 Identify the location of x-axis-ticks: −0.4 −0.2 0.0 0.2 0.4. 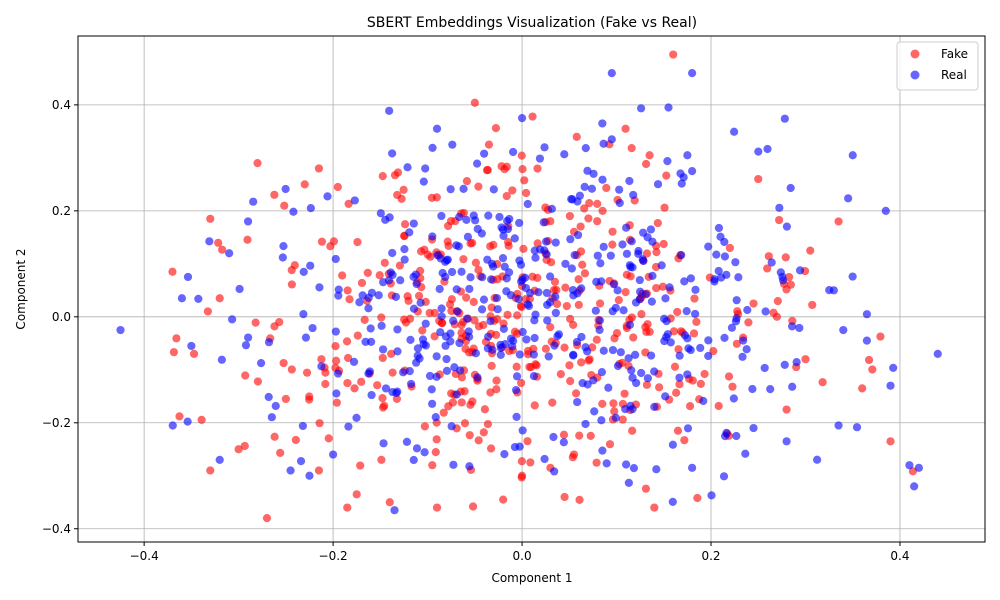
(520, 552).